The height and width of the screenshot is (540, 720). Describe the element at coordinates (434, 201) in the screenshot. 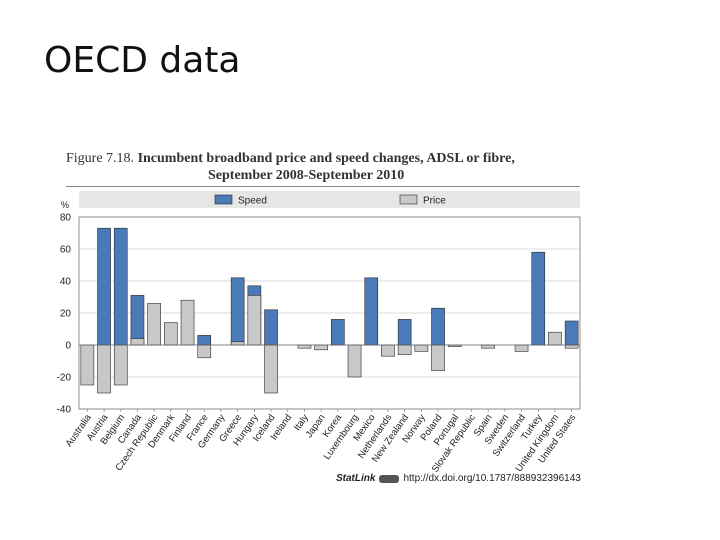

I see `legend-label-price: Price` at that location.